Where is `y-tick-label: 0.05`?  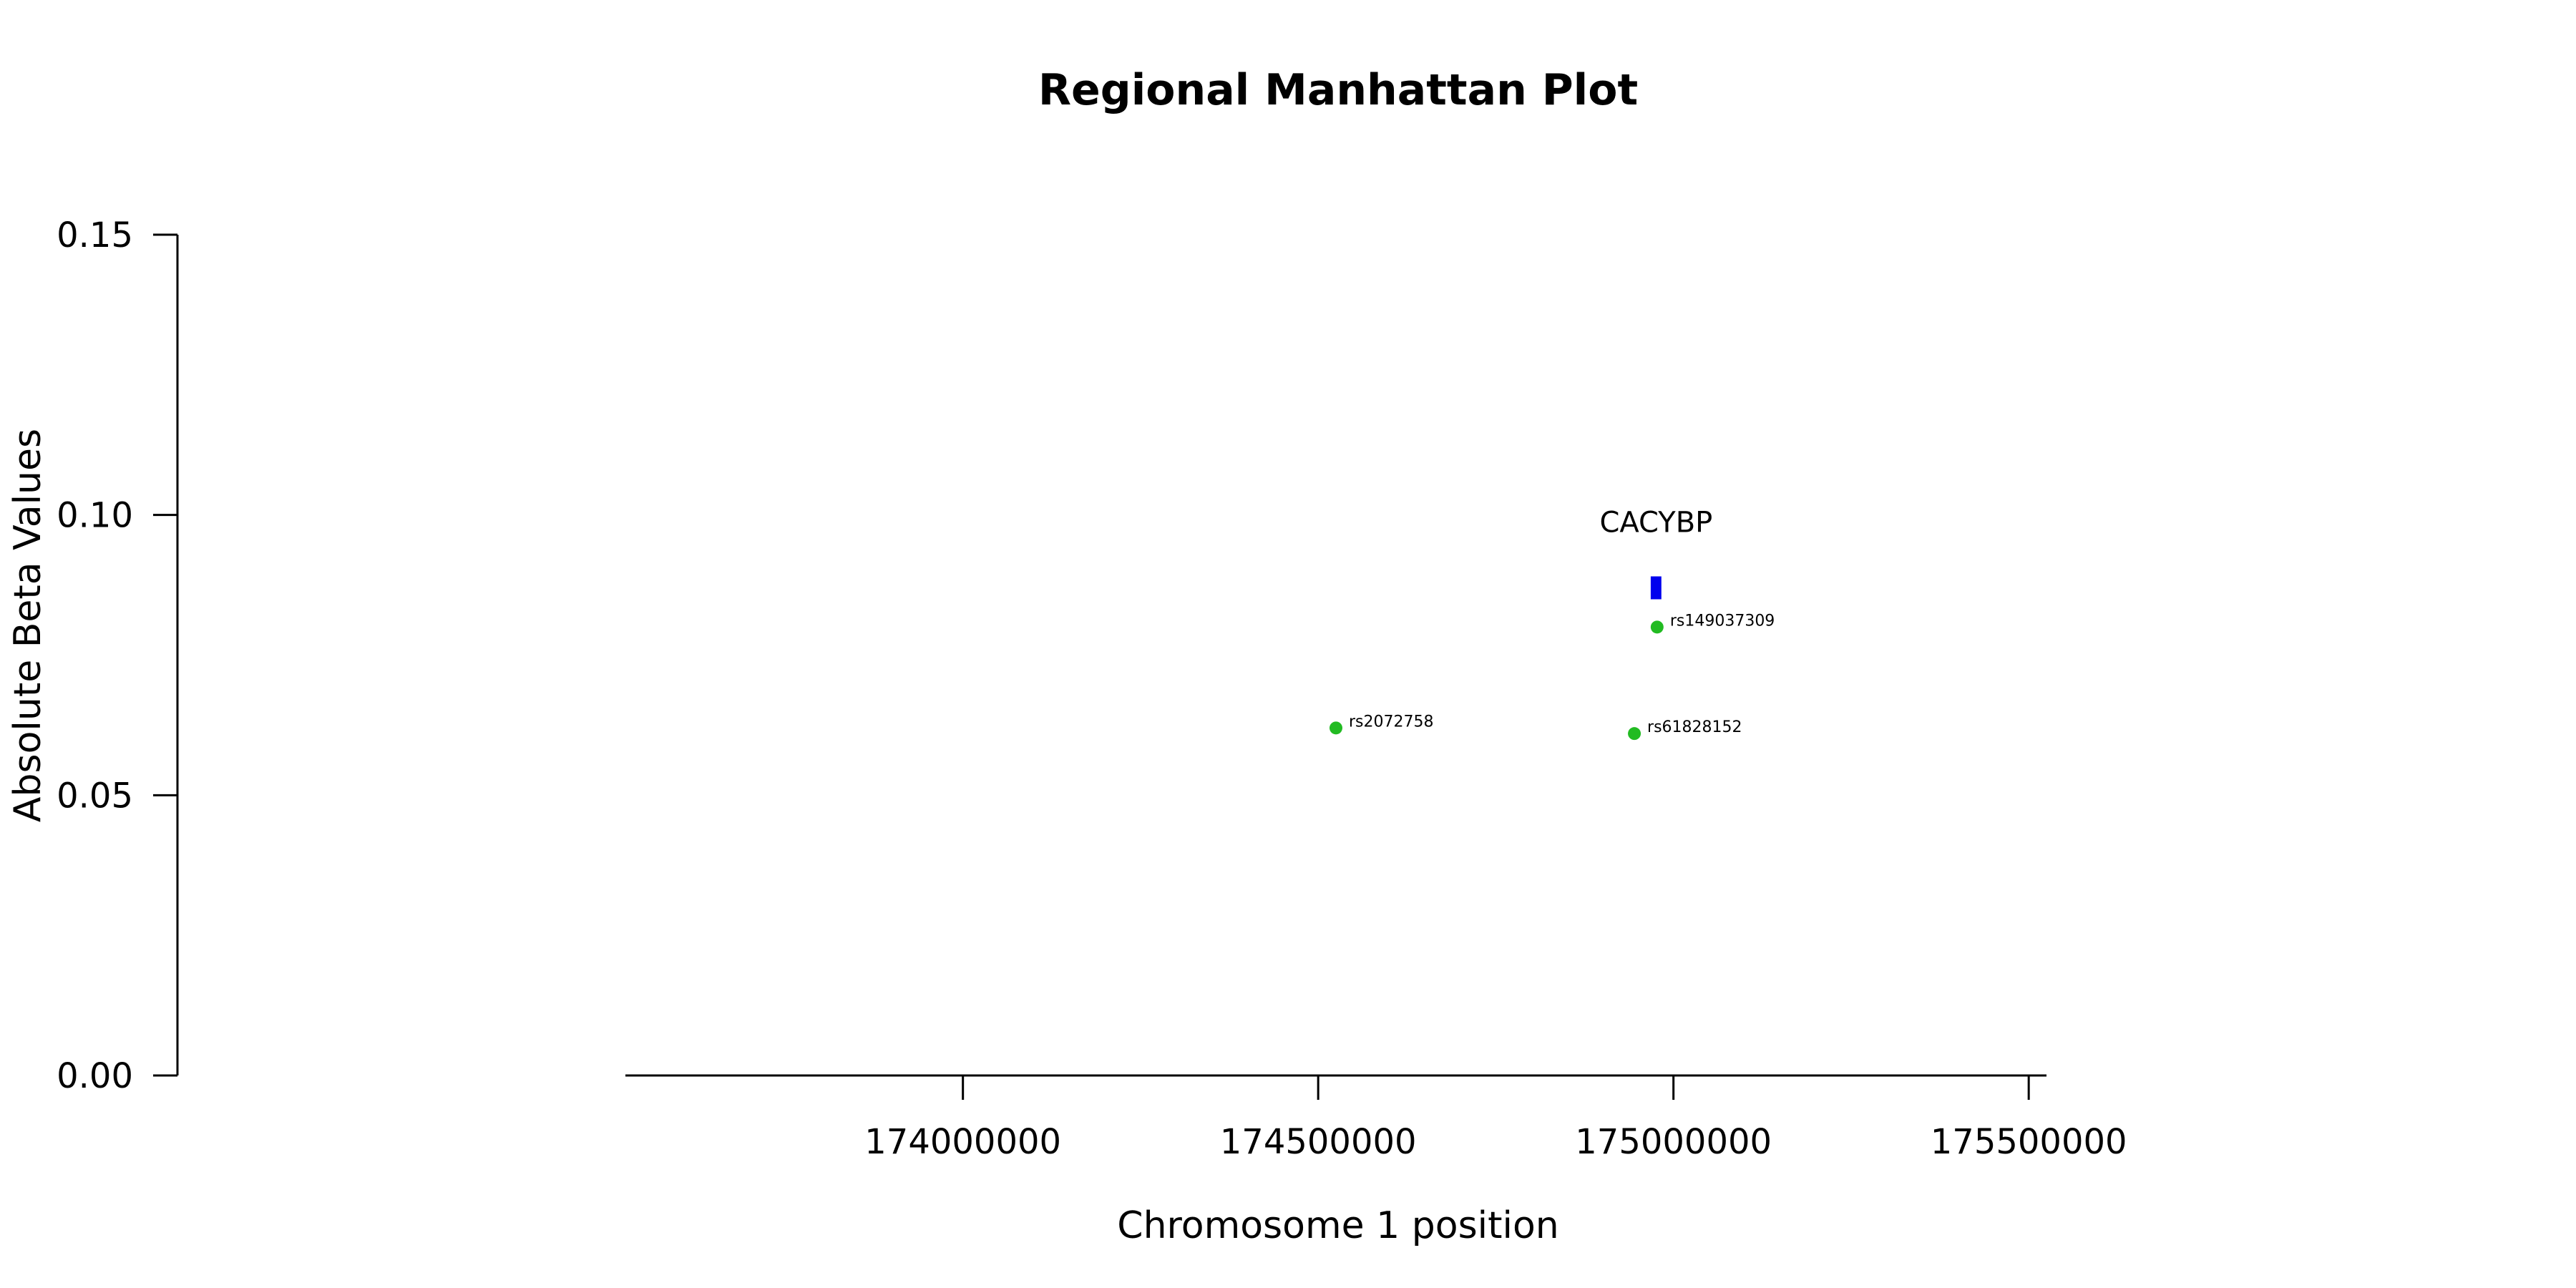 y-tick-label: 0.05 is located at coordinates (95, 796).